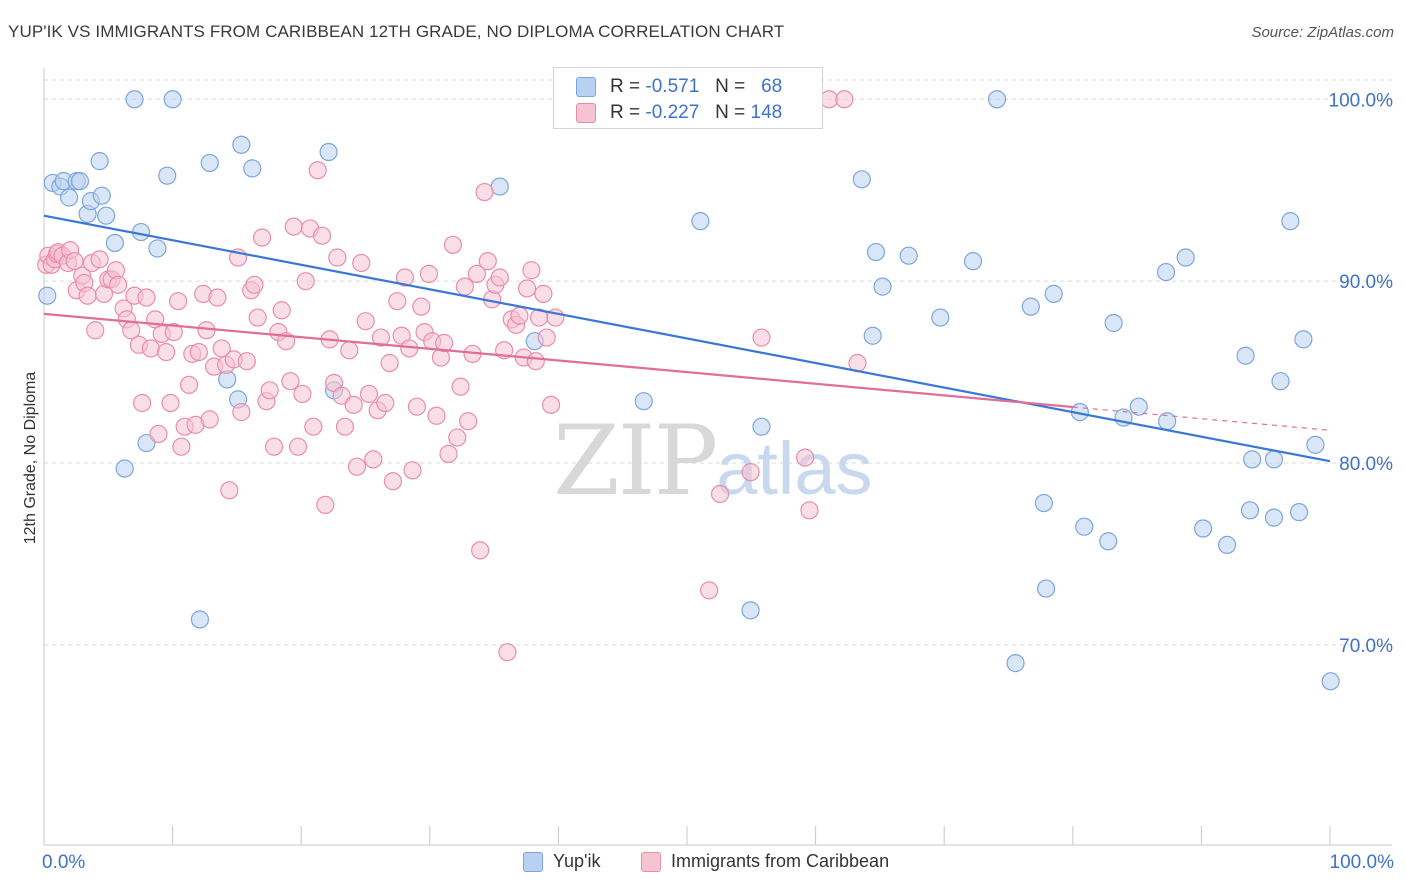 The image size is (1406, 892). What do you see at coordinates (1361, 100) in the screenshot?
I see `y-tick-label: 100.0%` at bounding box center [1361, 100].